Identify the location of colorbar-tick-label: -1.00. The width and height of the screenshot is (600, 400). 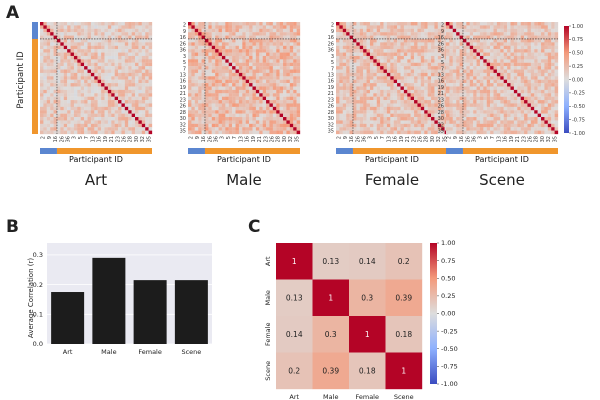
(449, 384).